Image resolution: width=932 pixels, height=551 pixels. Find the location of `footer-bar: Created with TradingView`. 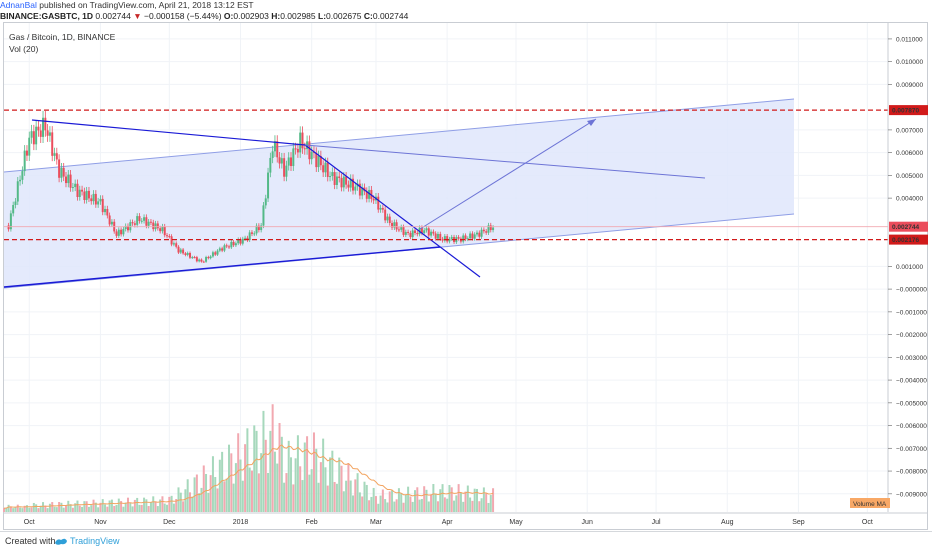

footer-bar: Created with TradingView is located at coordinates (466, 541).